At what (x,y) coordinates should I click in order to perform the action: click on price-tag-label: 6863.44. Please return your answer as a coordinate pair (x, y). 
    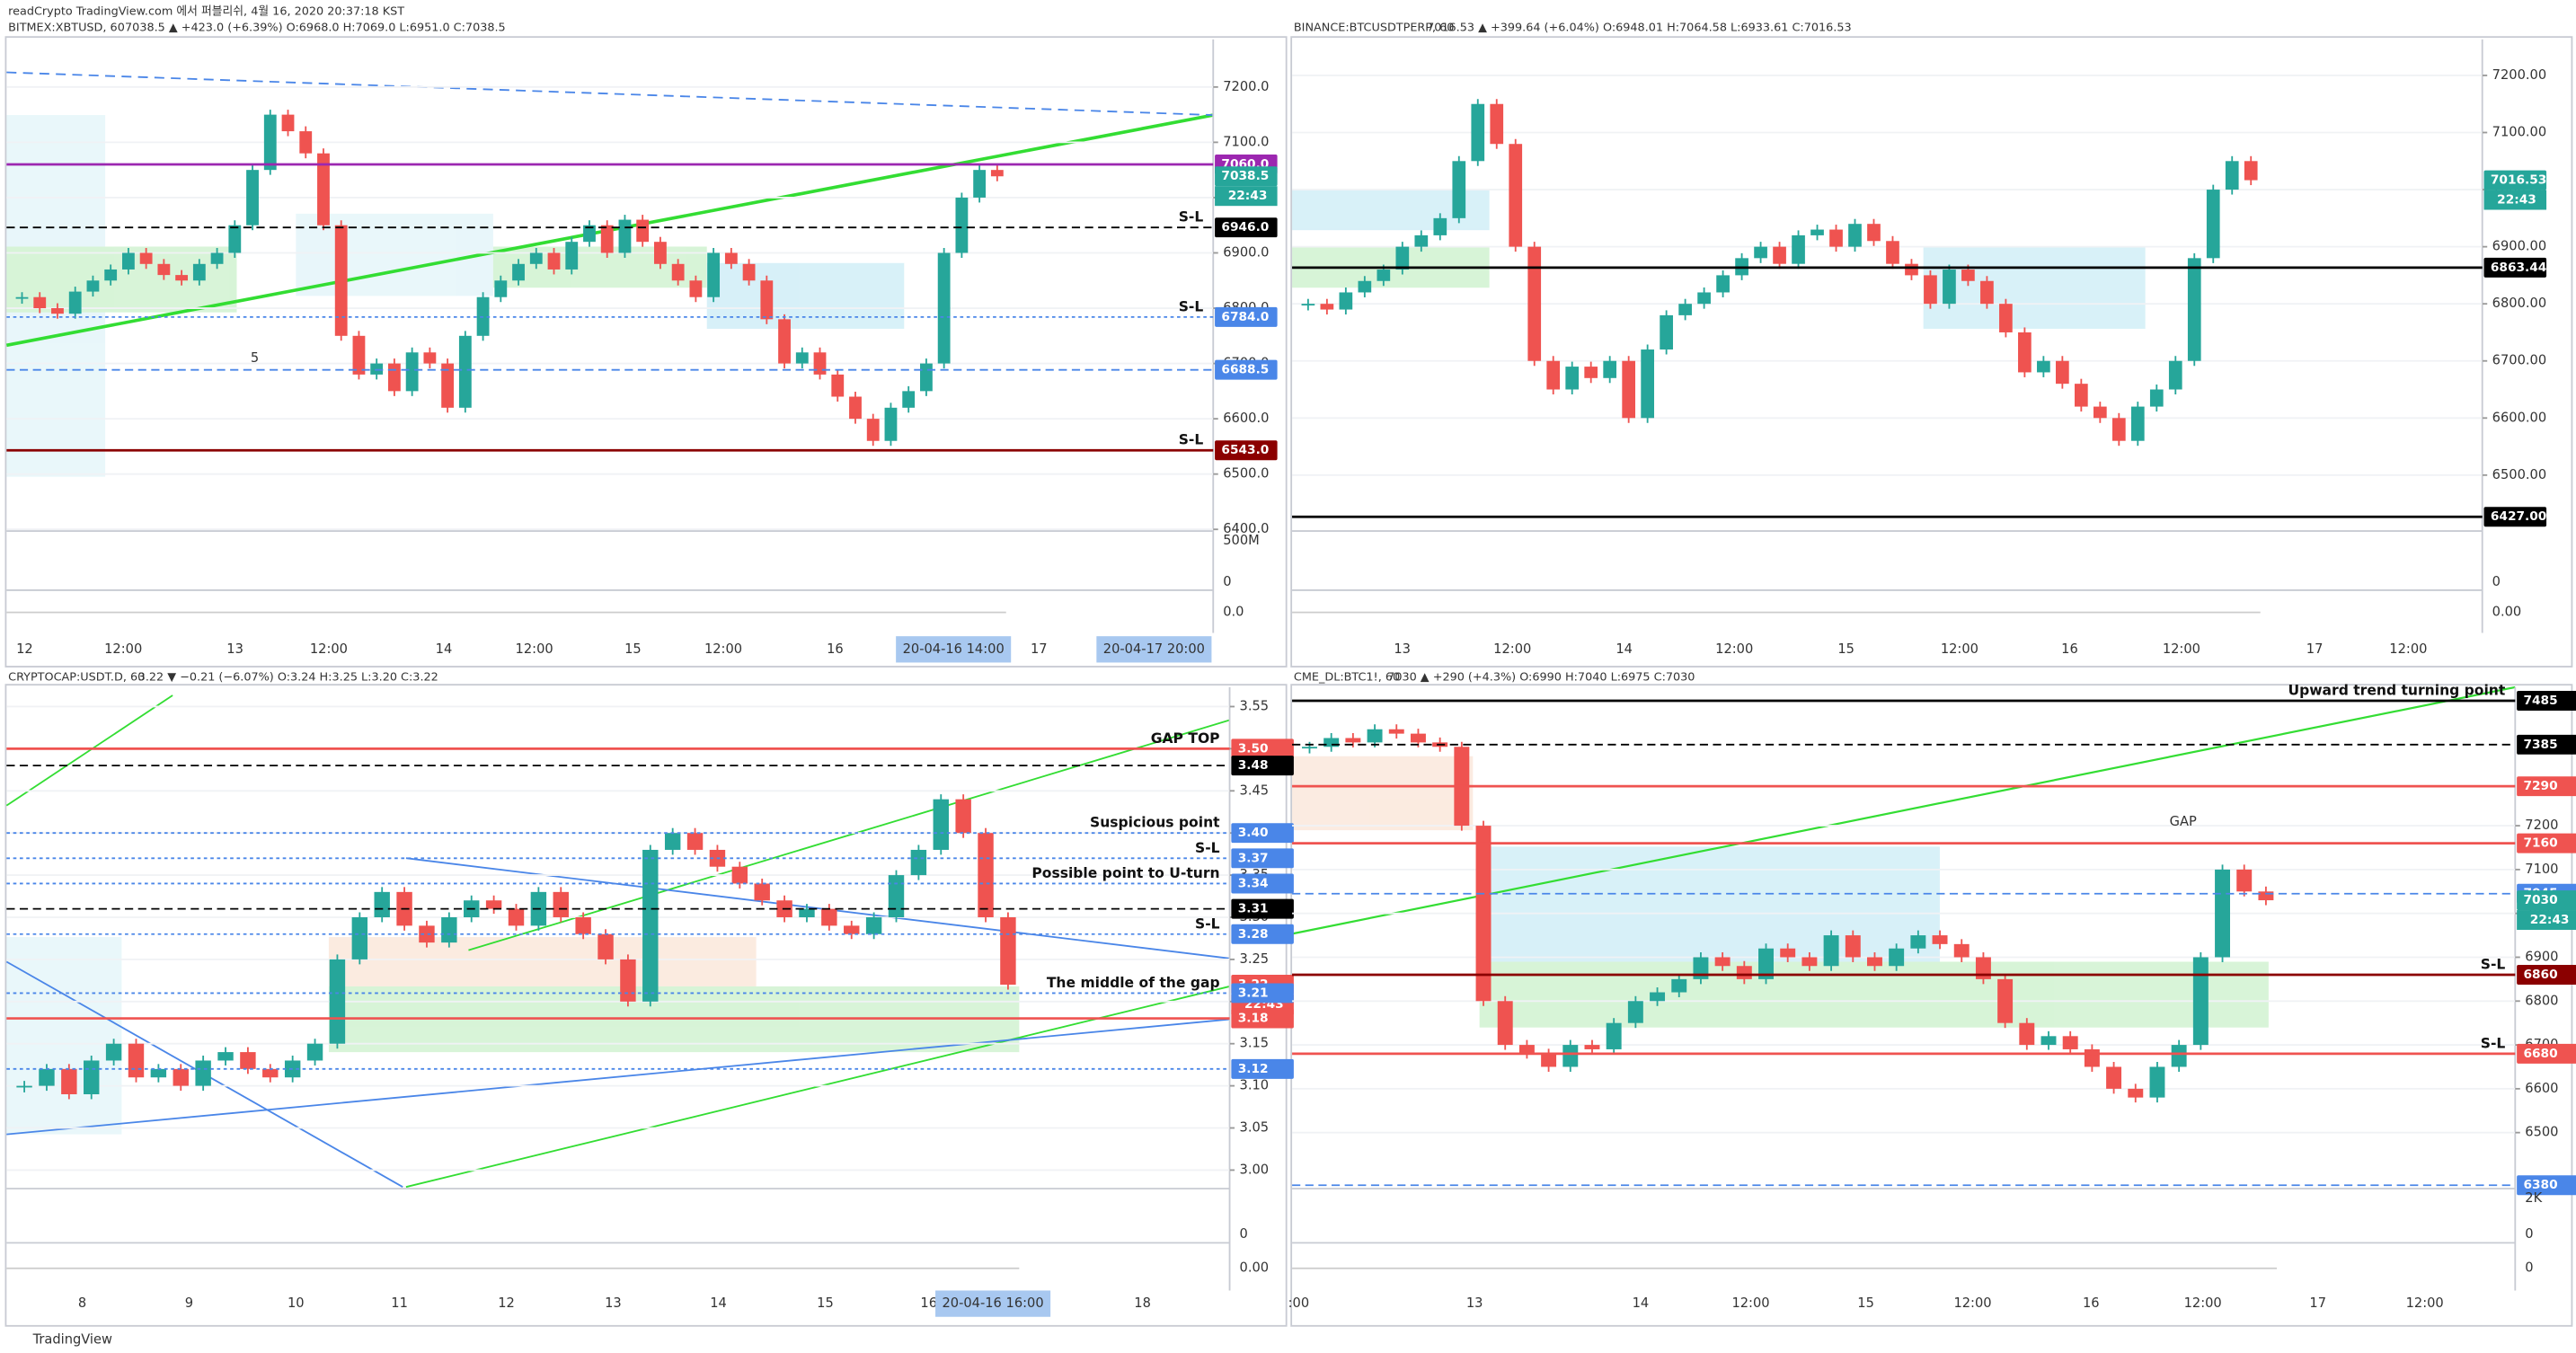
    Looking at the image, I should click on (2519, 268).